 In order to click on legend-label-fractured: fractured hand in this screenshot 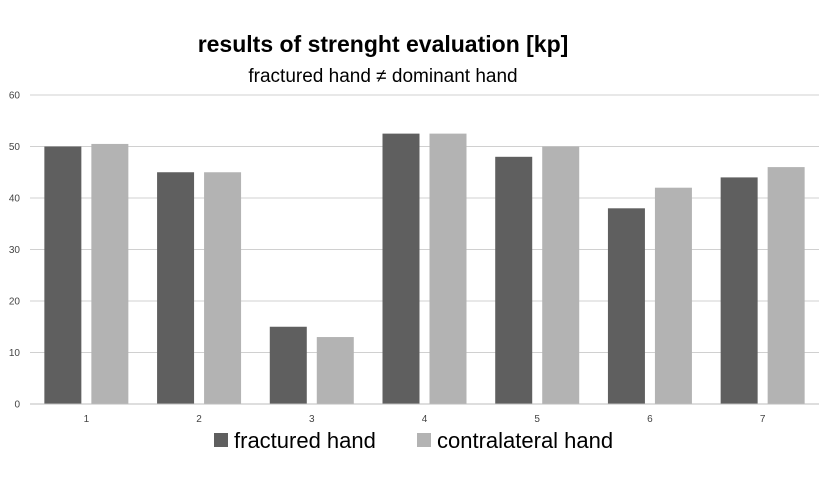, I will do `click(305, 440)`.